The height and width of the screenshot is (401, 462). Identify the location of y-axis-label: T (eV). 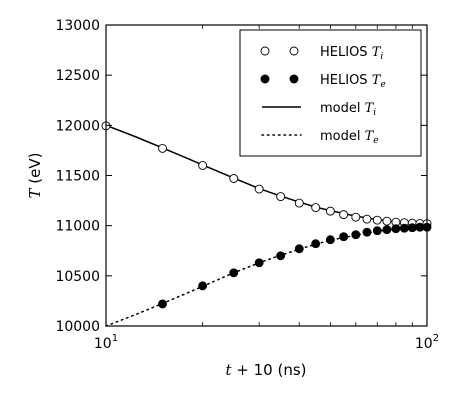
(35, 176).